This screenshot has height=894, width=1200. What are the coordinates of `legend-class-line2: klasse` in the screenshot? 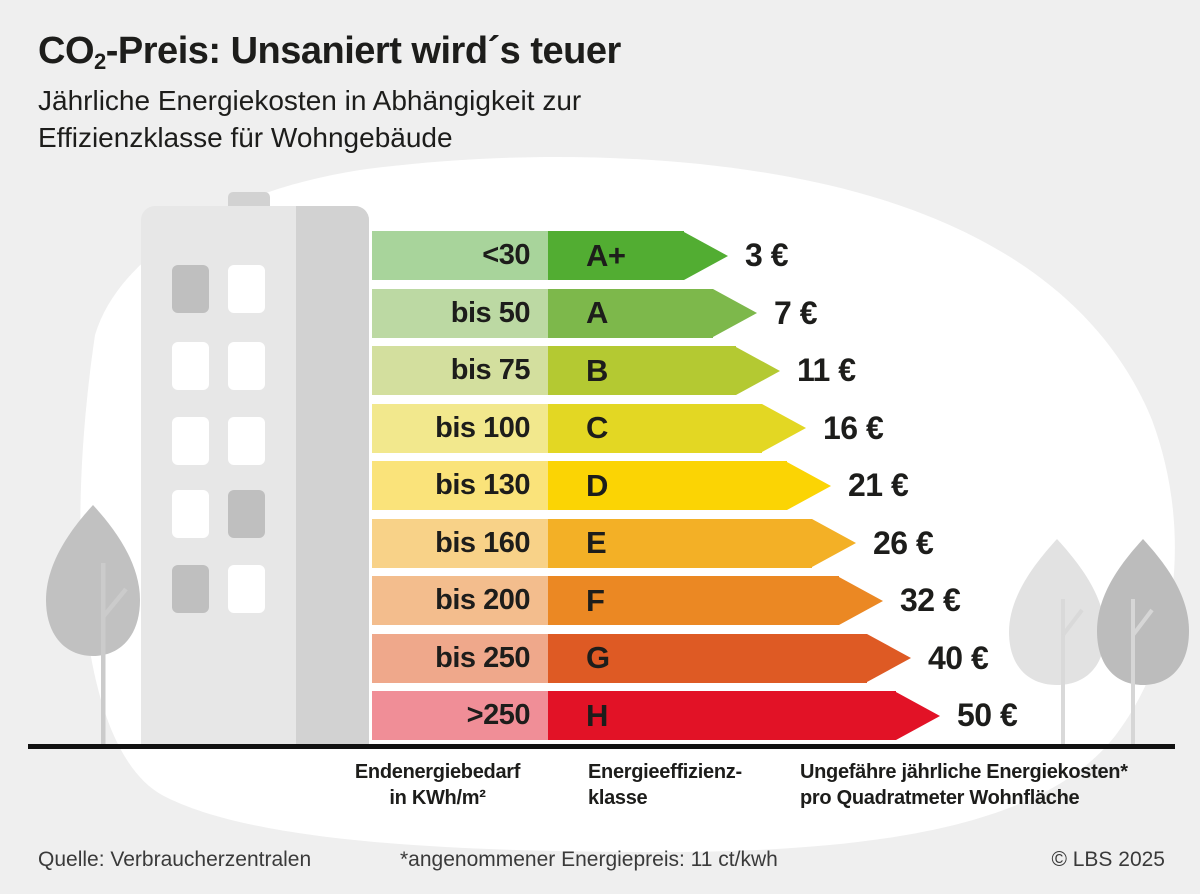 It's located at (618, 798).